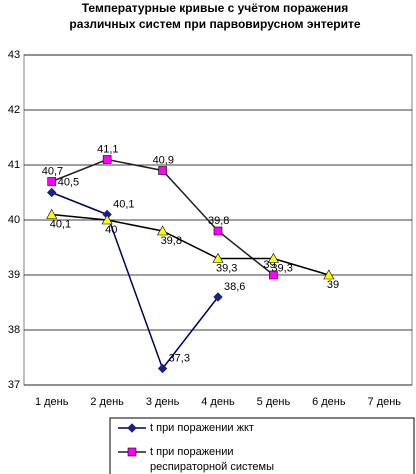  I want to click on x-tick-label: 2 день, so click(107, 402).